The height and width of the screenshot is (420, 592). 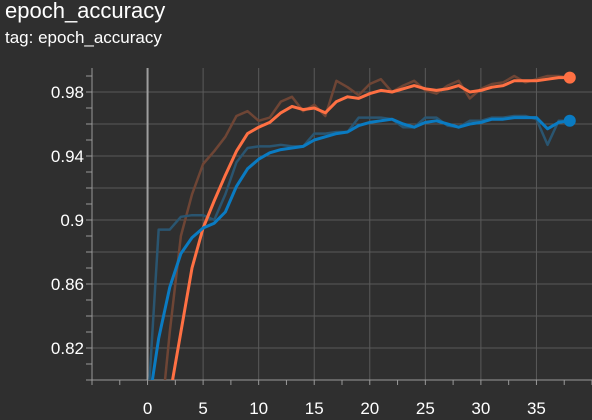 What do you see at coordinates (67, 156) in the screenshot?
I see `y-tick-label: 0.94` at bounding box center [67, 156].